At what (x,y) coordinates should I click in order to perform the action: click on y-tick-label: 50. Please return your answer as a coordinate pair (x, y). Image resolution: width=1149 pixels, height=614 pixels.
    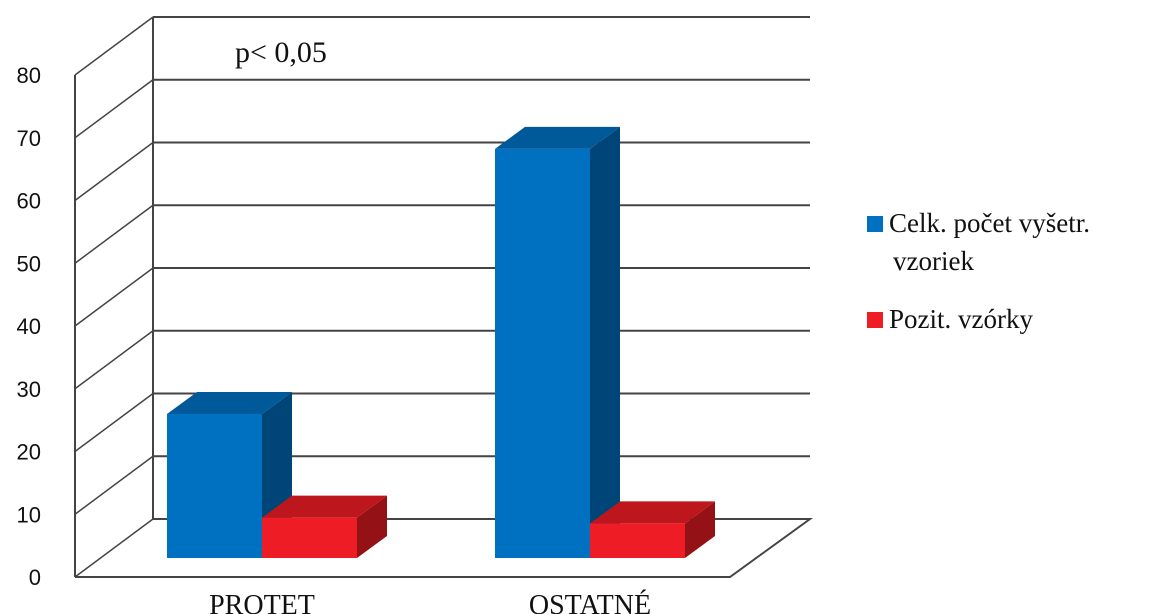
    Looking at the image, I should click on (29, 263).